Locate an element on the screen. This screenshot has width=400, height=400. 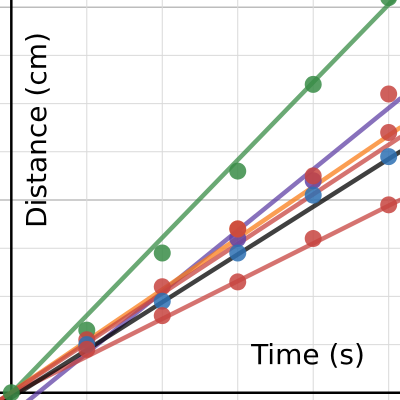
y-axis-label: Distance (cm) is located at coordinates (36, 130).